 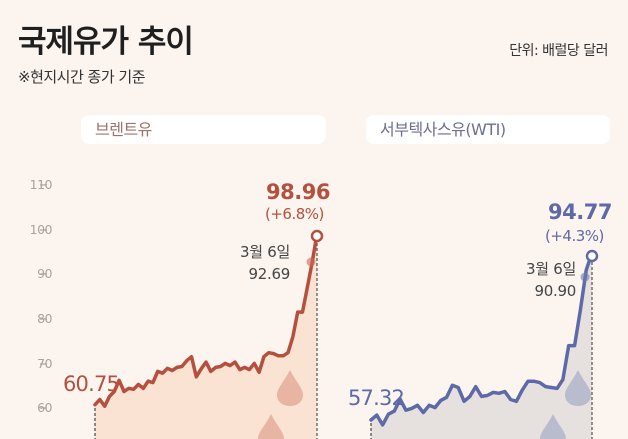 I want to click on brent-series-label: 브렌트유, so click(x=203, y=129).